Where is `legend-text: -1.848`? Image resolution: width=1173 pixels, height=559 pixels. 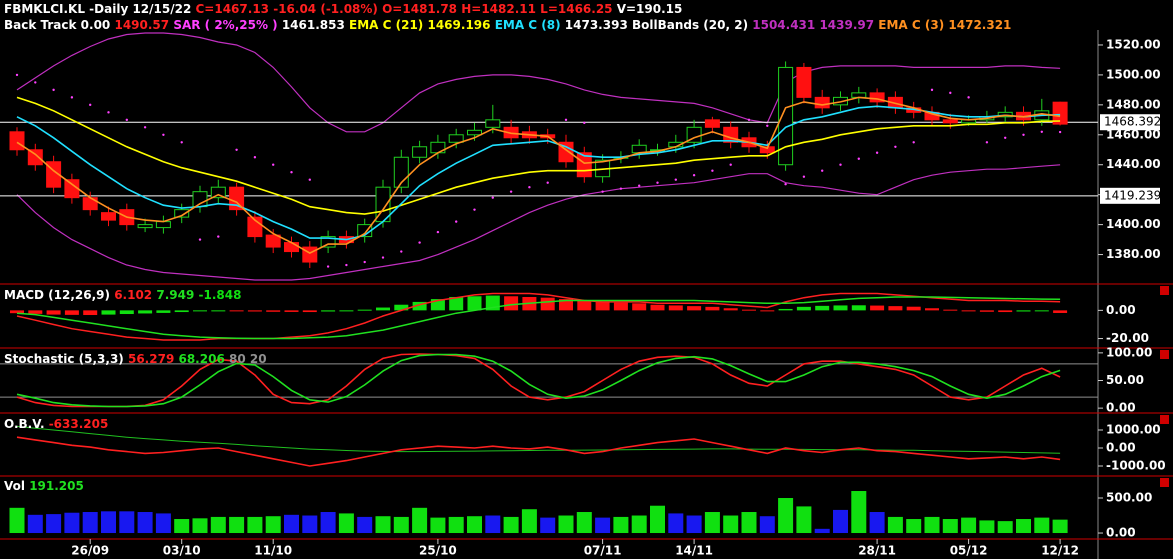 legend-text: -1.848 is located at coordinates (220, 295).